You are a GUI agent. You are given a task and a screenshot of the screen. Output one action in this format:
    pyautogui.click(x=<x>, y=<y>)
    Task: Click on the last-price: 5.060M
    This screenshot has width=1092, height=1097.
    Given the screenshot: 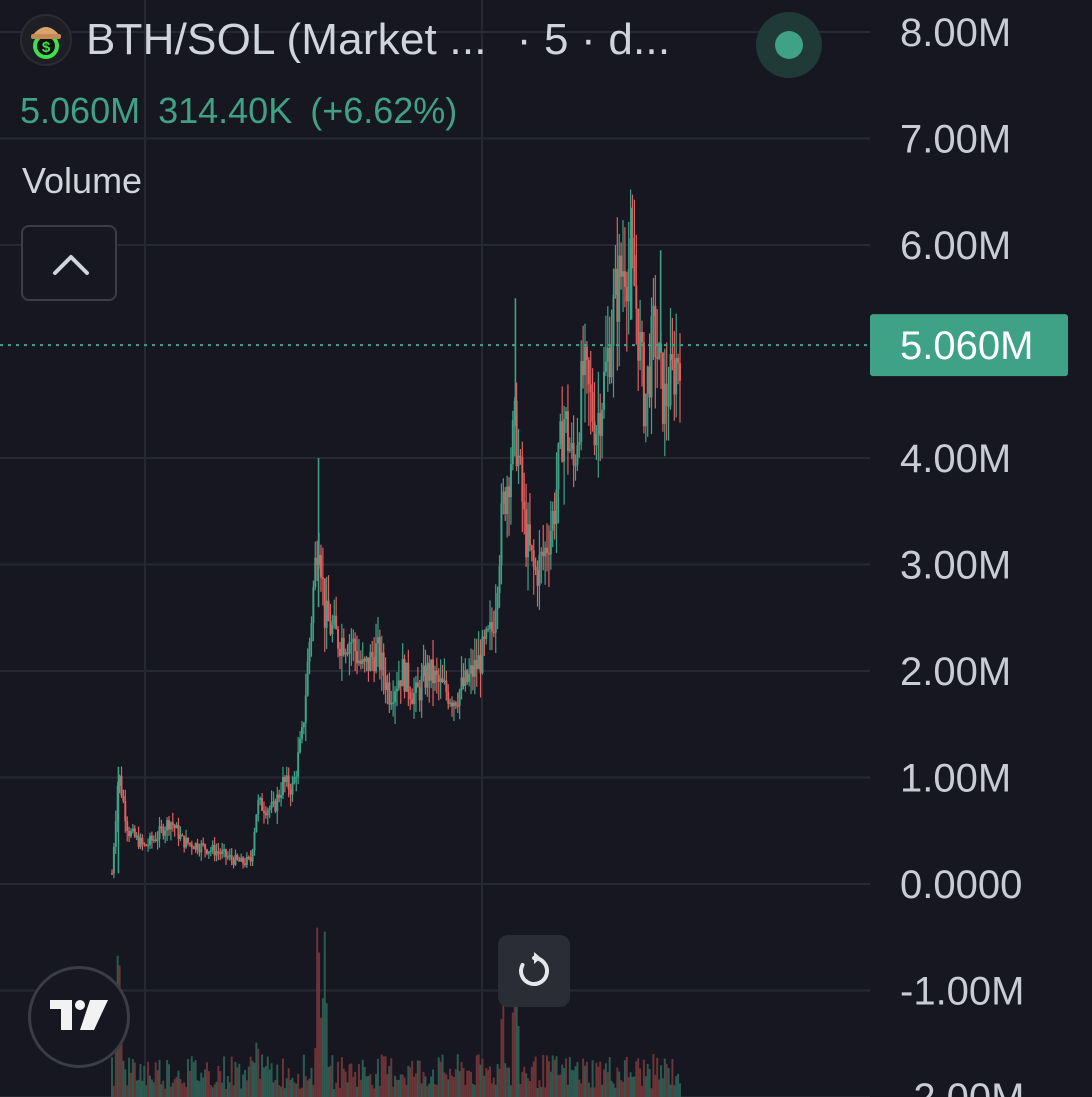 What is the action you would take?
    pyautogui.click(x=80, y=110)
    